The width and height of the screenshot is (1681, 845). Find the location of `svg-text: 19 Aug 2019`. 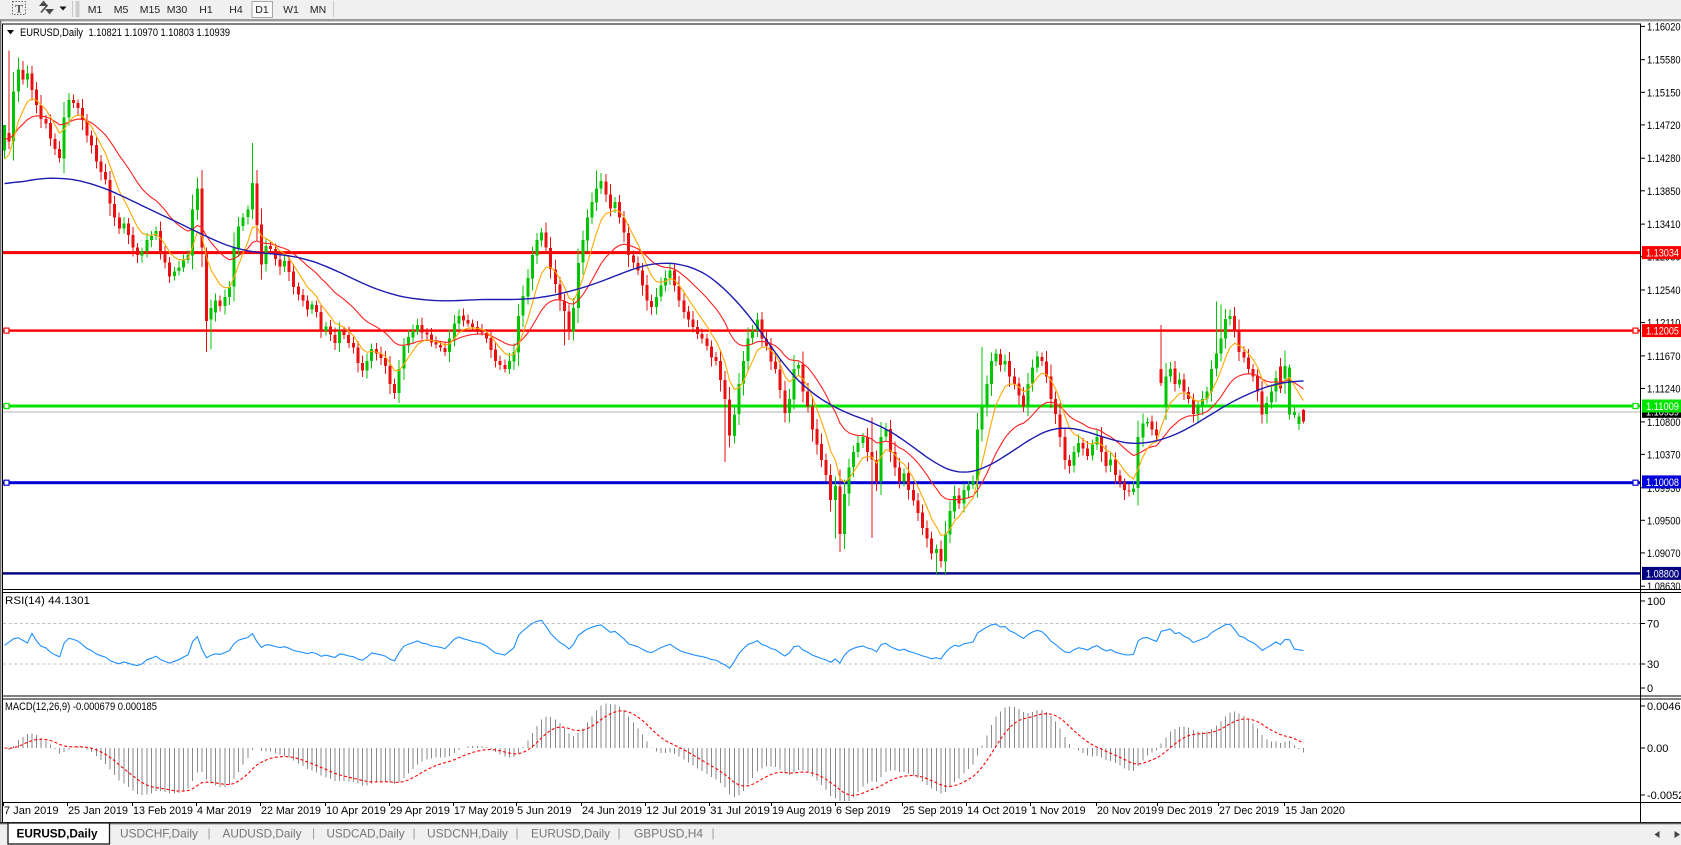

svg-text: 19 Aug 2019 is located at coordinates (802, 811).